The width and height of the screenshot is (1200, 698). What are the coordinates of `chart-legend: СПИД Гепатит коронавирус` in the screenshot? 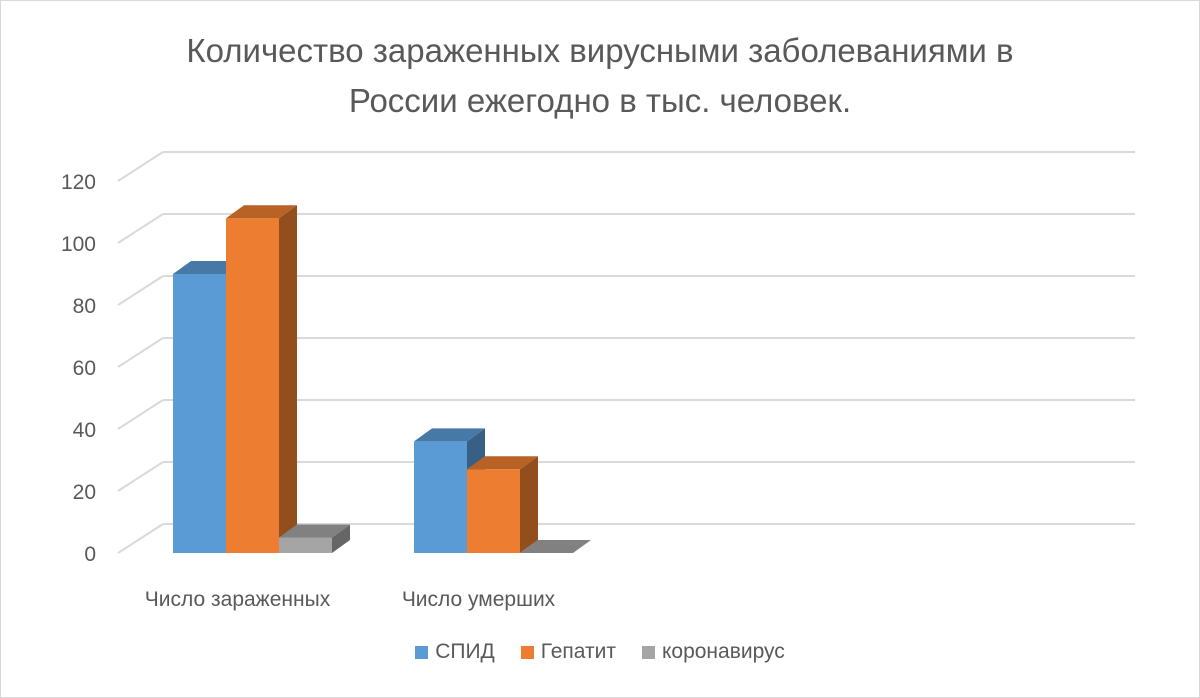 It's located at (600, 652).